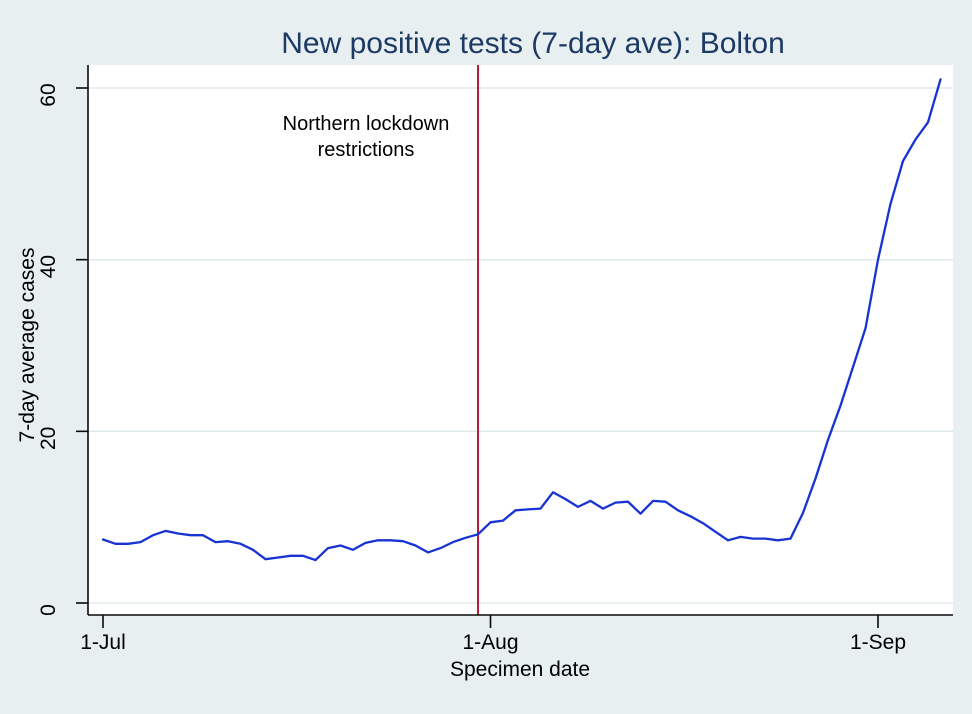 The height and width of the screenshot is (714, 972). Describe the element at coordinates (878, 642) in the screenshot. I see `x-tick-label-1-Sep: 1-Sep` at that location.